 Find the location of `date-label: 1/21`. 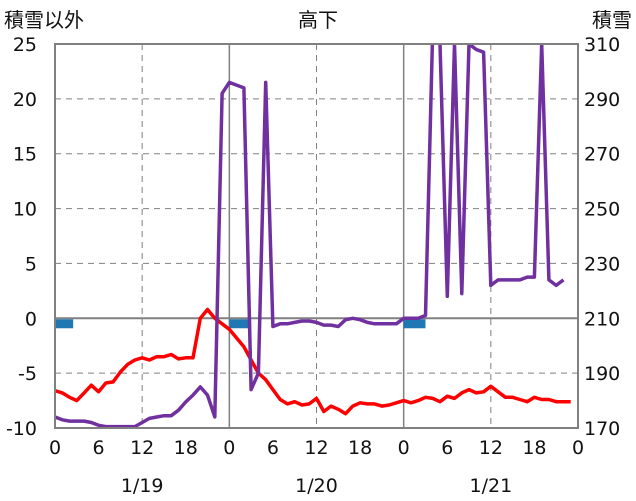

date-label: 1/21 is located at coordinates (490, 486).